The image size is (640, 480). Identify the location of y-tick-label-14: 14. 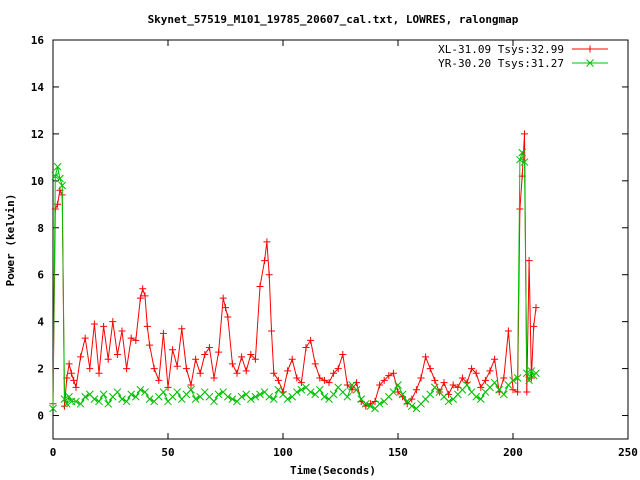
(38, 87).